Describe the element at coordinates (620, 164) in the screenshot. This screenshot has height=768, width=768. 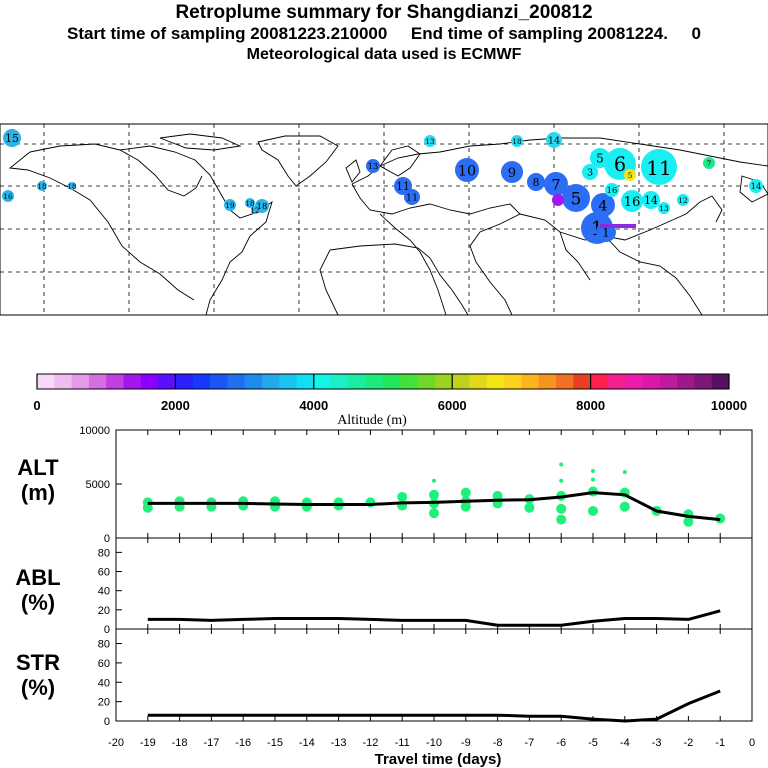
I see `trajectory-node-label: 6` at that location.